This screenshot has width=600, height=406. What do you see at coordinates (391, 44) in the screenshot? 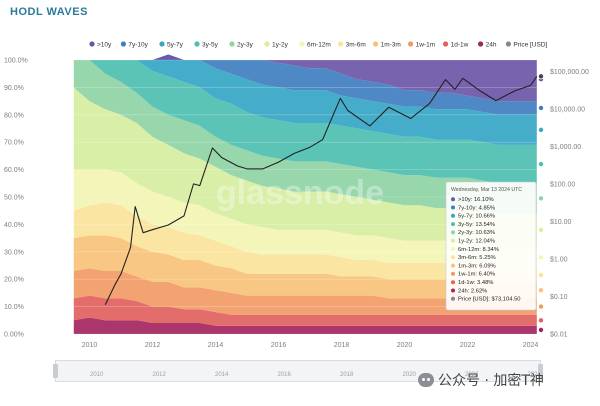
I see `legend-label-m1_3: 1m-3m` at bounding box center [391, 44].